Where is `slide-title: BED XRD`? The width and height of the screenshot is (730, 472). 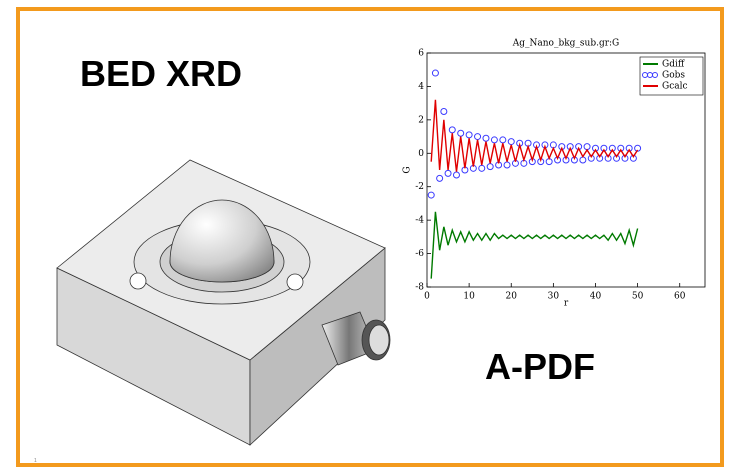
slide-title: BED XRD is located at coordinates (161, 73).